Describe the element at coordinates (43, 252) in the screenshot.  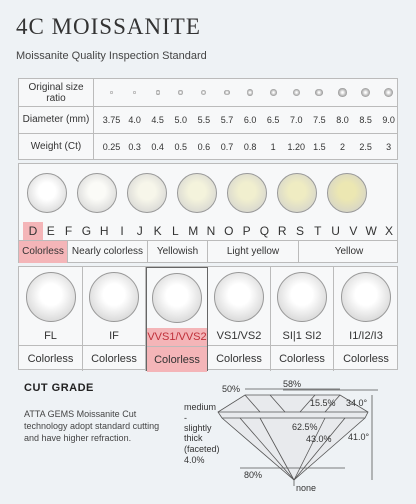
I see `color-group-colorless: Colorless` at that location.